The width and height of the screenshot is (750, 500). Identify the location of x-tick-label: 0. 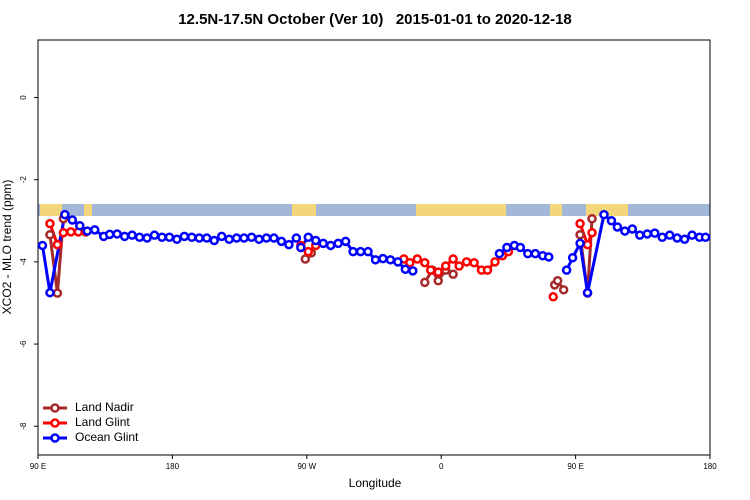
(441, 466).